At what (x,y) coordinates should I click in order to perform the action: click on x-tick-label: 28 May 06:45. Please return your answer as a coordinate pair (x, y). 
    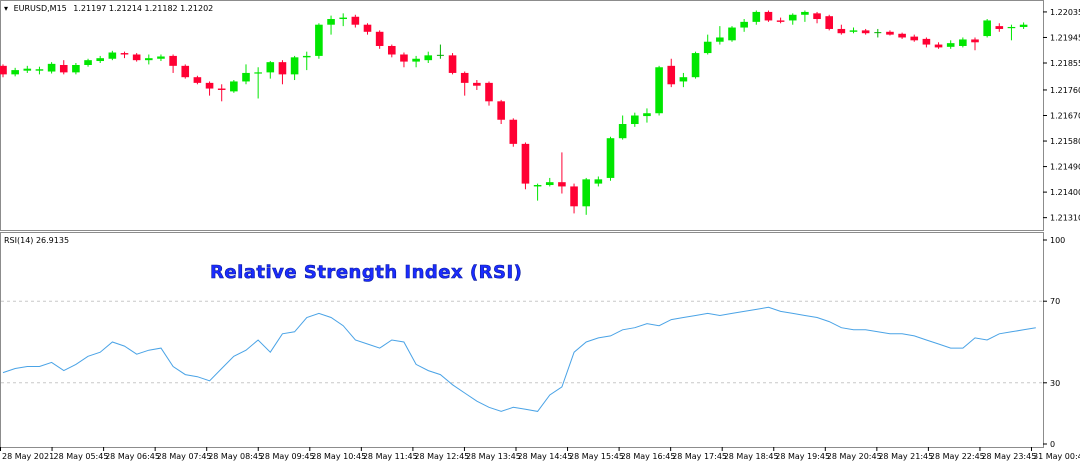
    Looking at the image, I should click on (132, 456).